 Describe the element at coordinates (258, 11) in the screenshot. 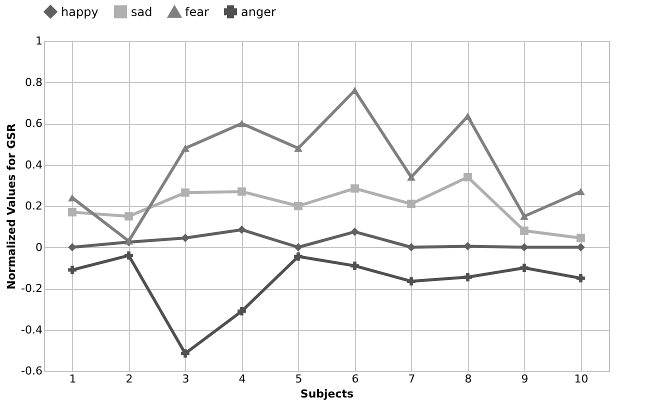

I see `legend-label: anger` at that location.